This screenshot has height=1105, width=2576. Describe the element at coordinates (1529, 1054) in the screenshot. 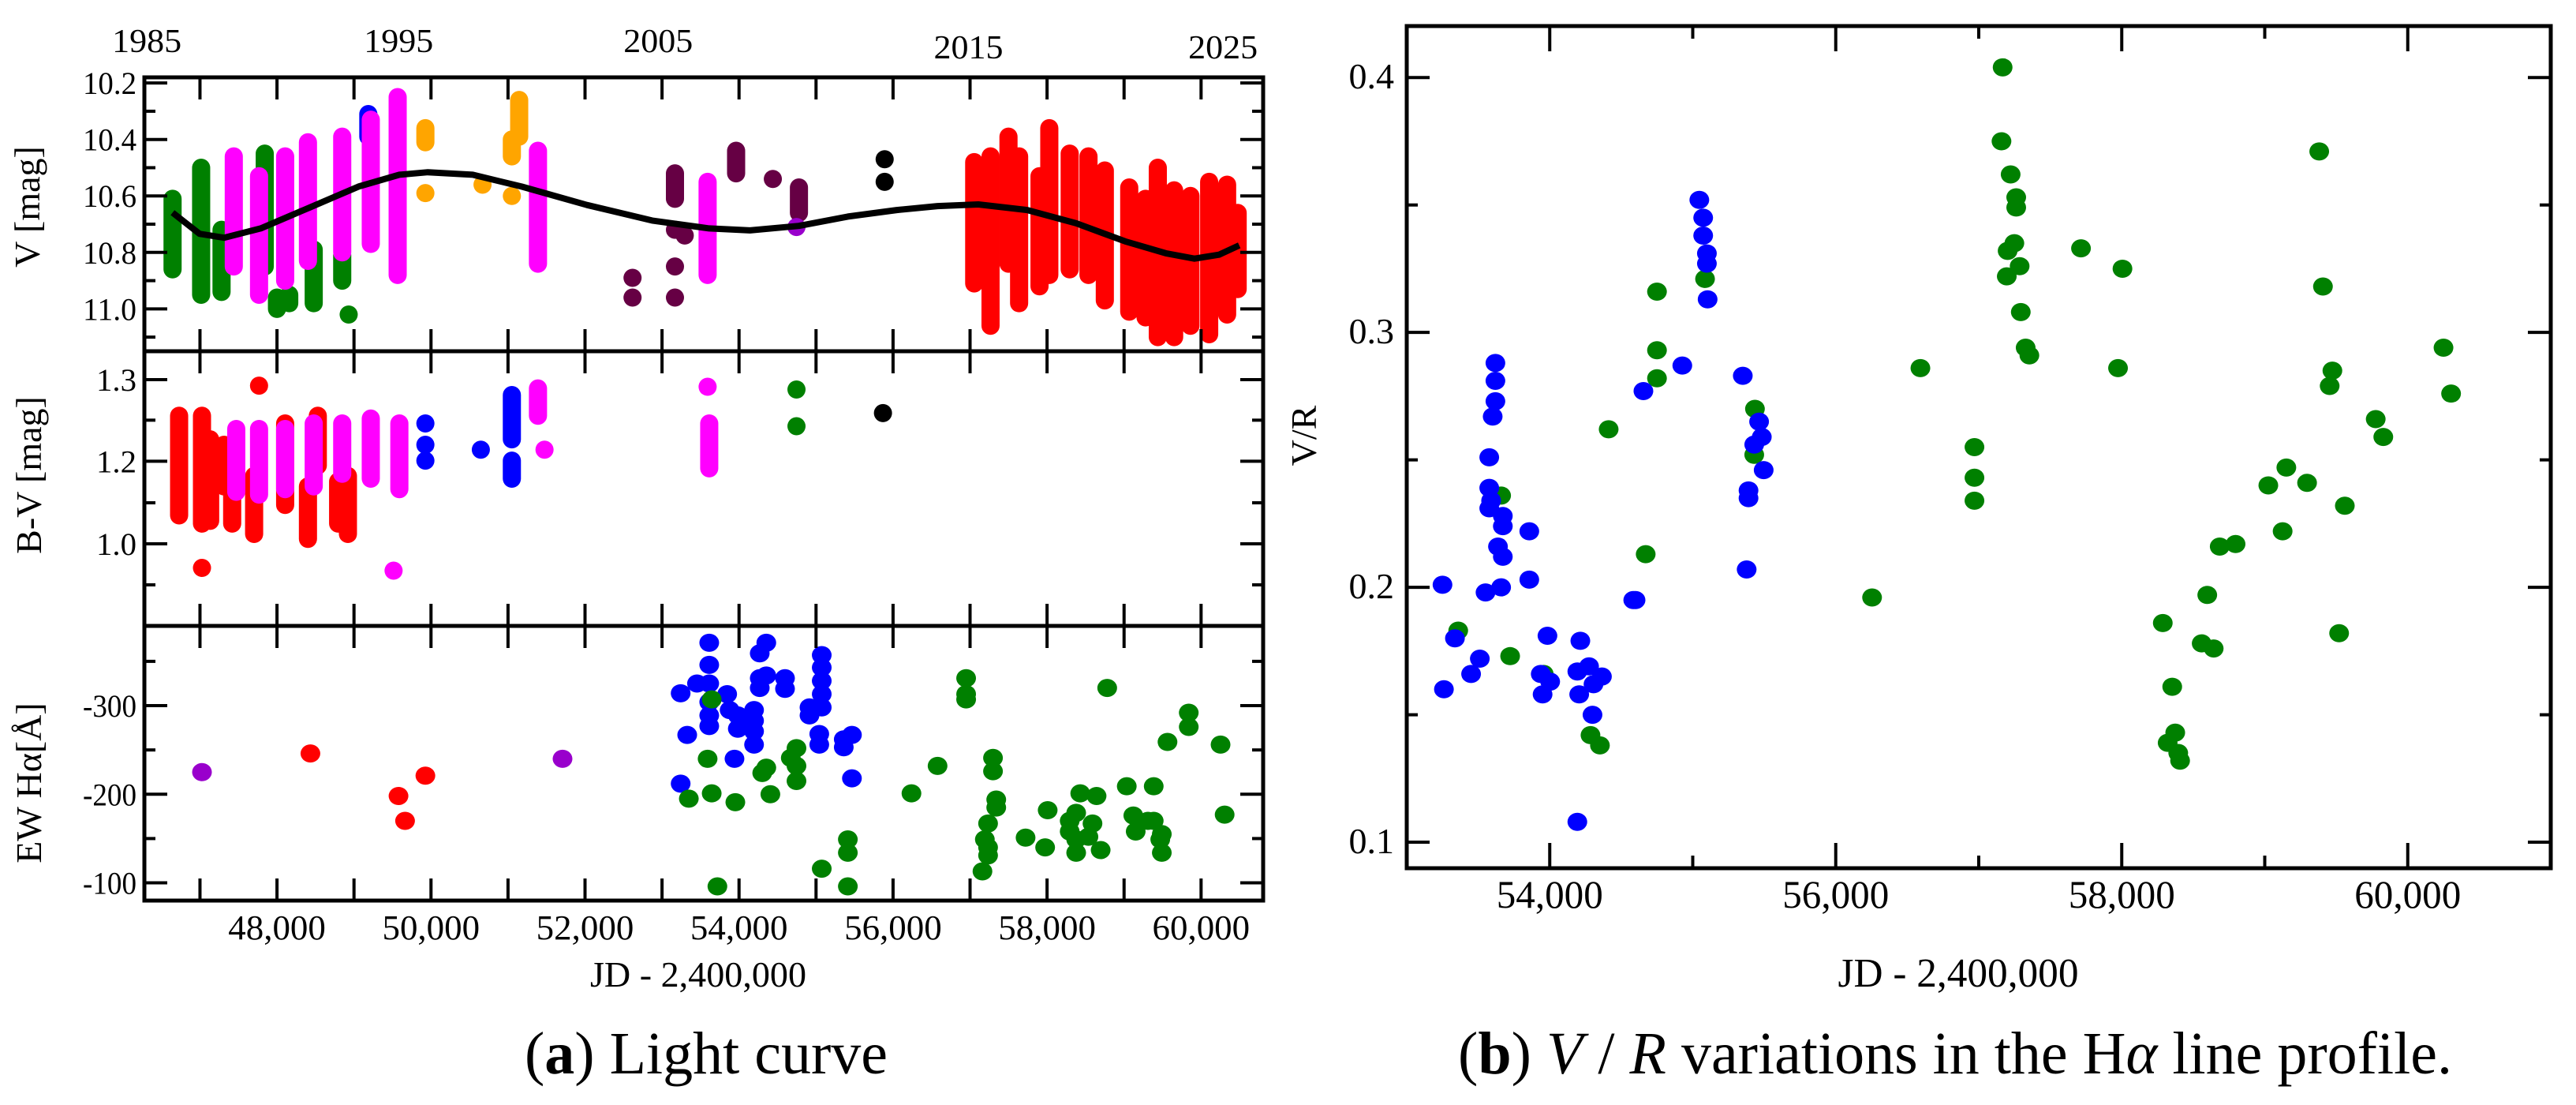

I see `caption-segment: )` at that location.